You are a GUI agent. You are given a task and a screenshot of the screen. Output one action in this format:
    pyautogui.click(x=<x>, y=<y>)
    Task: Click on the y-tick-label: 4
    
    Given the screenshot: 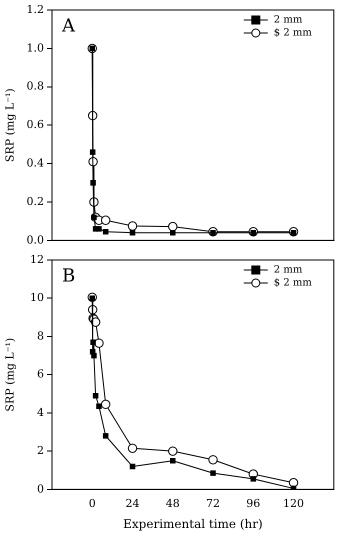 What is the action you would take?
    pyautogui.click(x=40, y=412)
    